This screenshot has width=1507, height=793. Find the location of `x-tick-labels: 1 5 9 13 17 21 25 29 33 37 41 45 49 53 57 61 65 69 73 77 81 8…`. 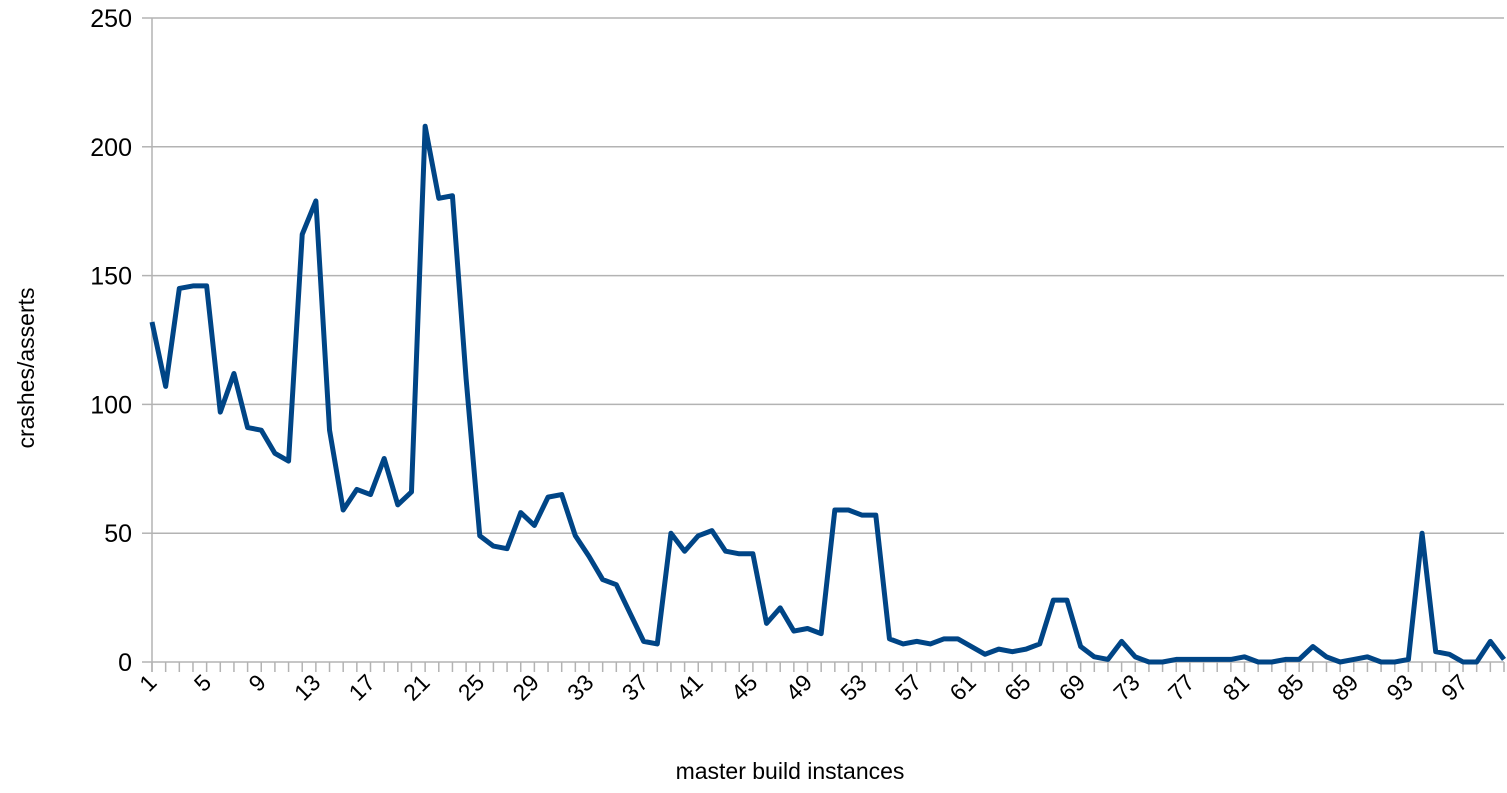

x-tick-labels: 1 5 9 13 17 21 25 29 33 37 41 45 49 53 57 61 65 69 73 77 81 8… is located at coordinates (803, 687).